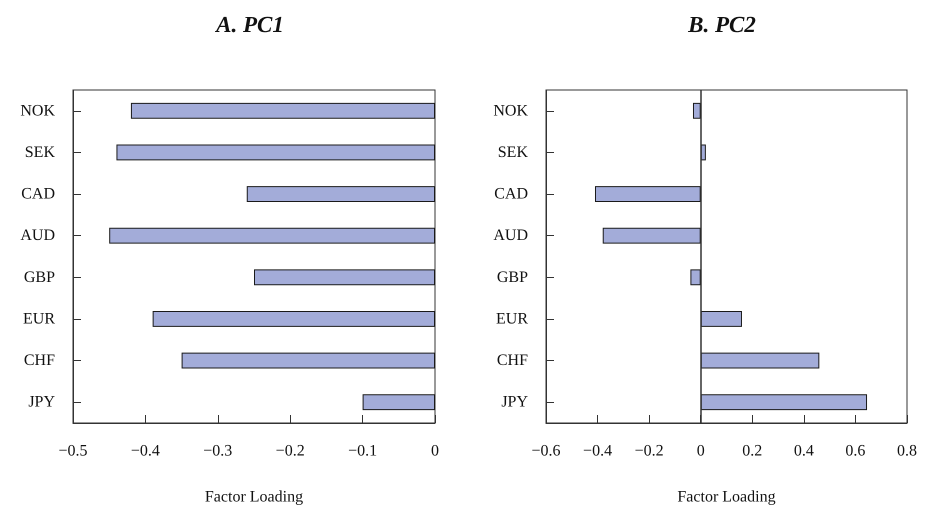 The width and height of the screenshot is (926, 510). I want to click on x-tick-label: 0.6, so click(855, 451).